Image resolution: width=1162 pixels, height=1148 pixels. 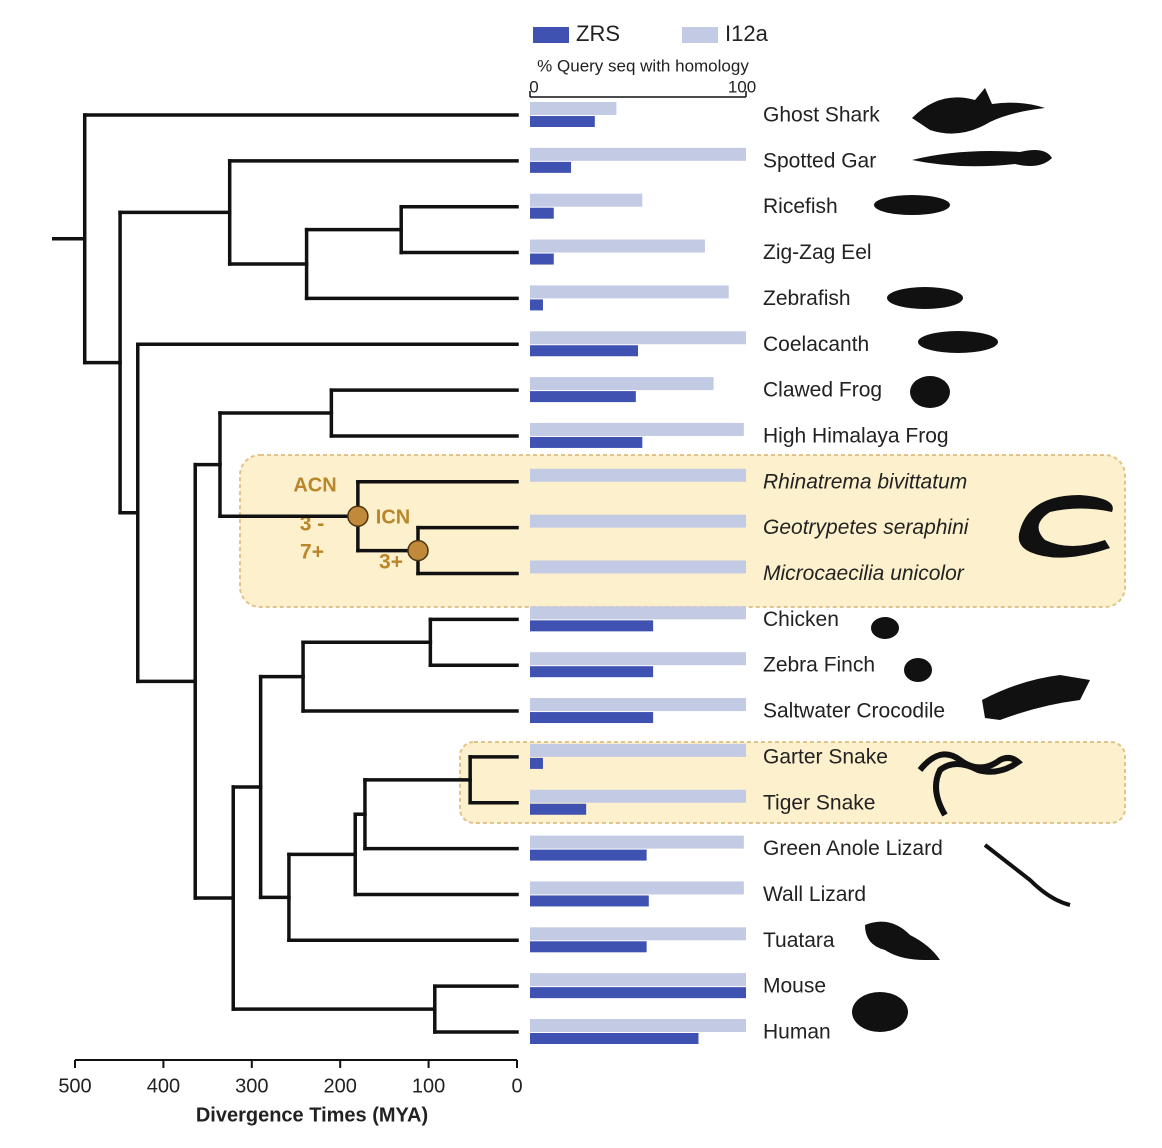 I want to click on x-axis-title: Divergence Times (MYA), so click(x=312, y=1115).